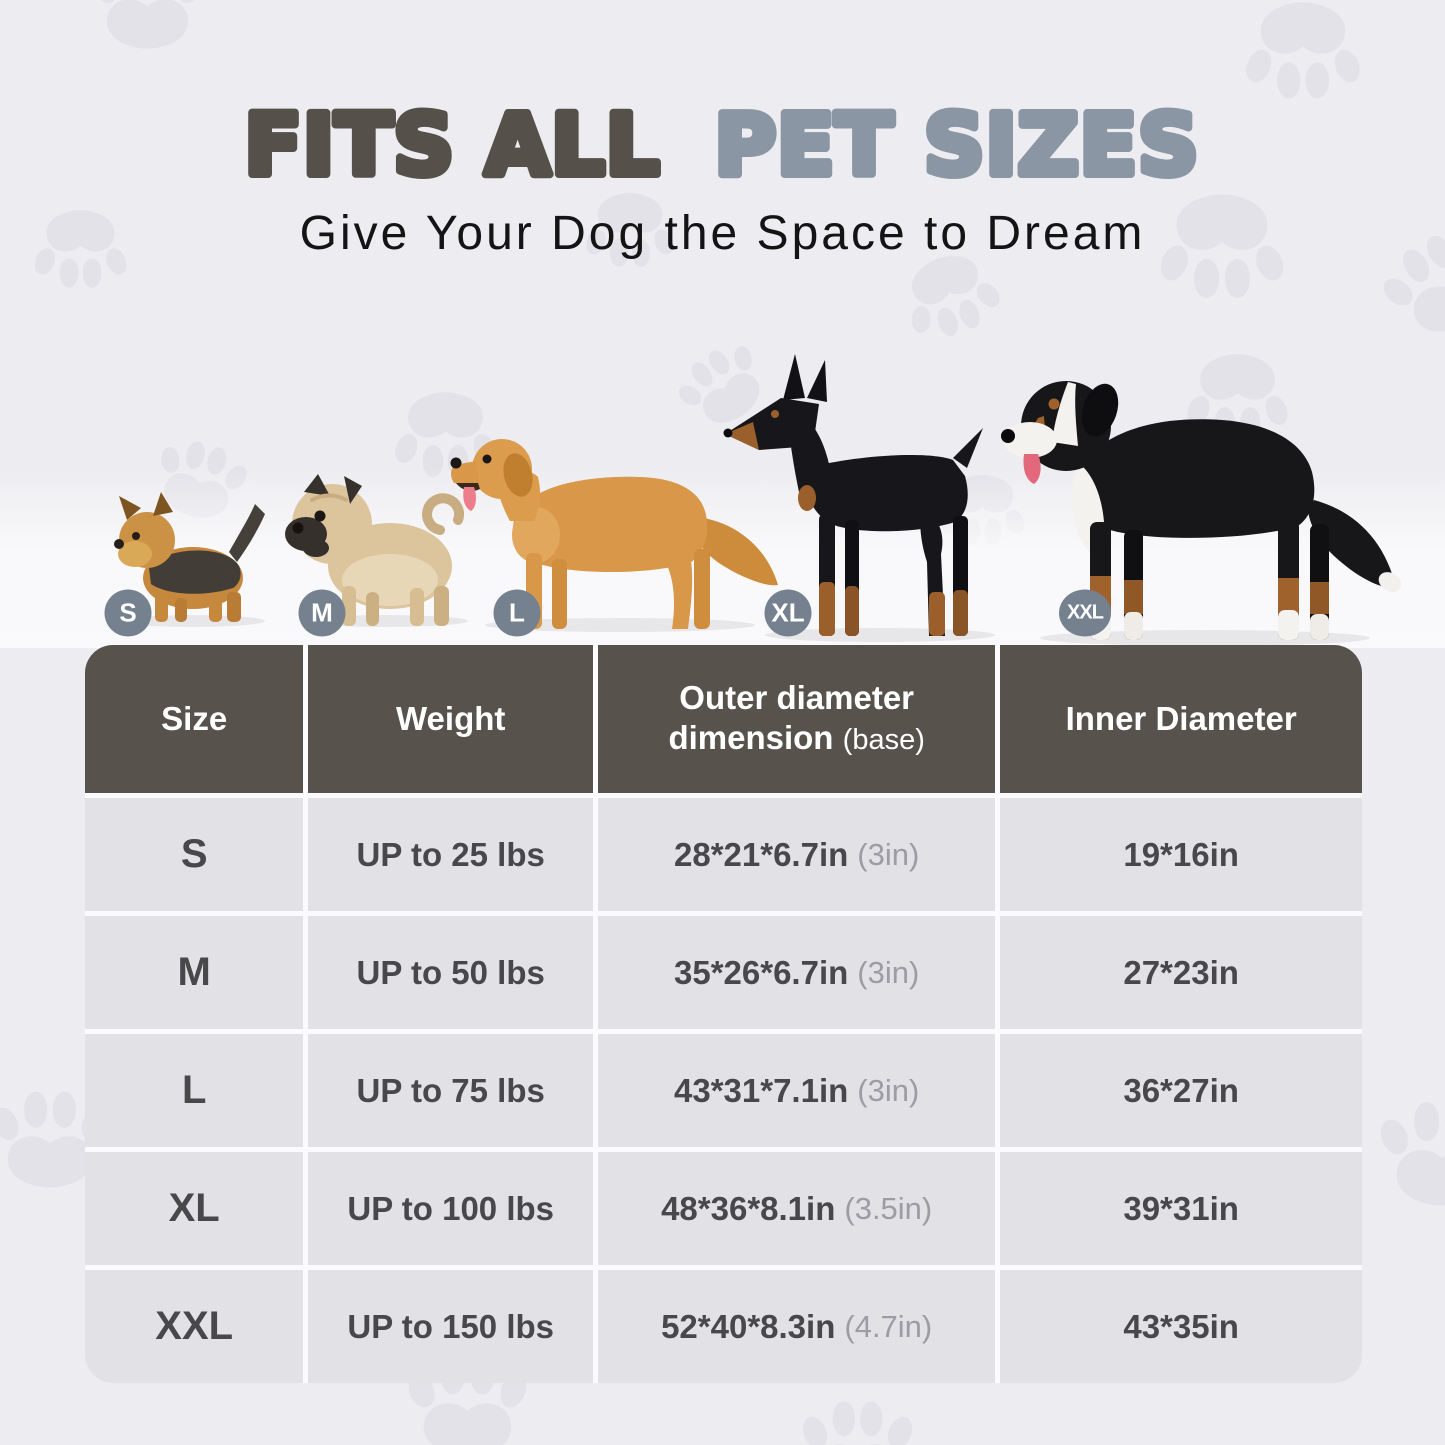 The width and height of the screenshot is (1445, 1445). What do you see at coordinates (797, 1090) in the screenshot?
I see `table-row-l-outer: 43*31*7.1in (3in)` at bounding box center [797, 1090].